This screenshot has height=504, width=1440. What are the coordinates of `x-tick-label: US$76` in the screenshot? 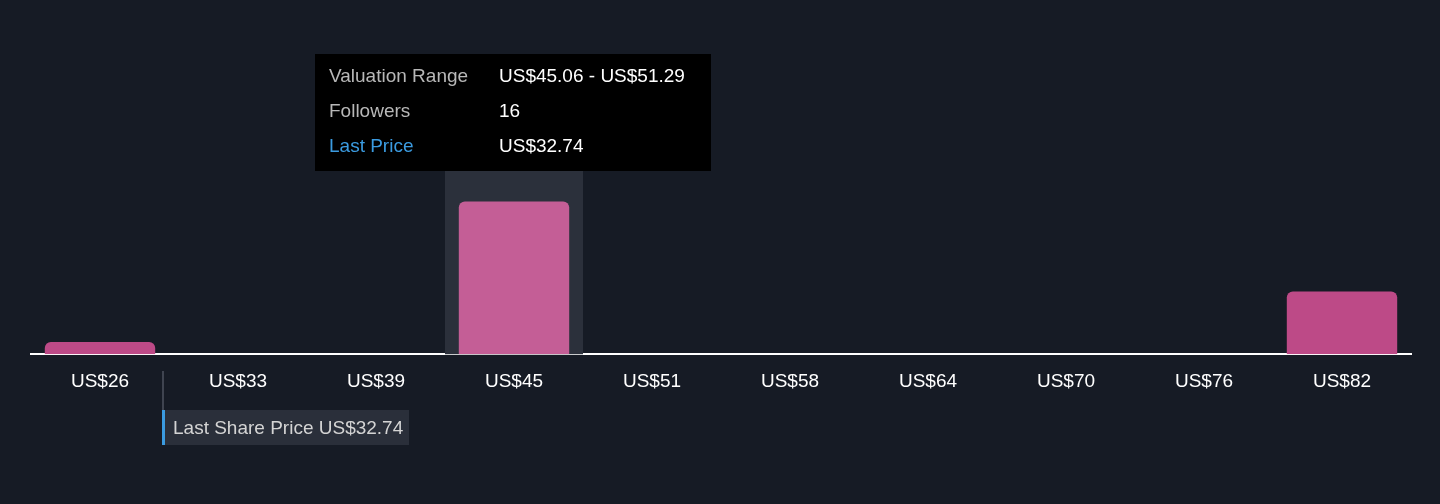 It's located at (1204, 380).